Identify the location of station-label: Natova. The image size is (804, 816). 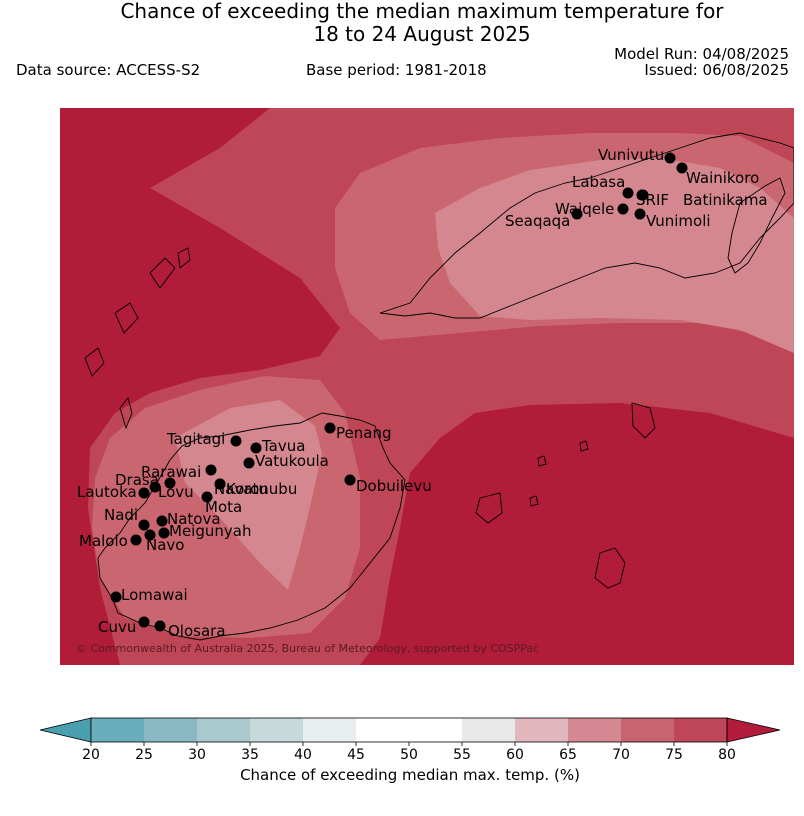
(194, 519).